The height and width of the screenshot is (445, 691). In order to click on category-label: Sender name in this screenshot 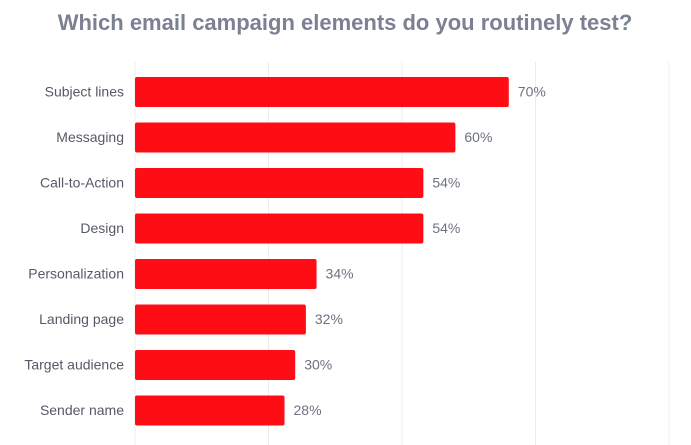, I will do `click(82, 410)`.